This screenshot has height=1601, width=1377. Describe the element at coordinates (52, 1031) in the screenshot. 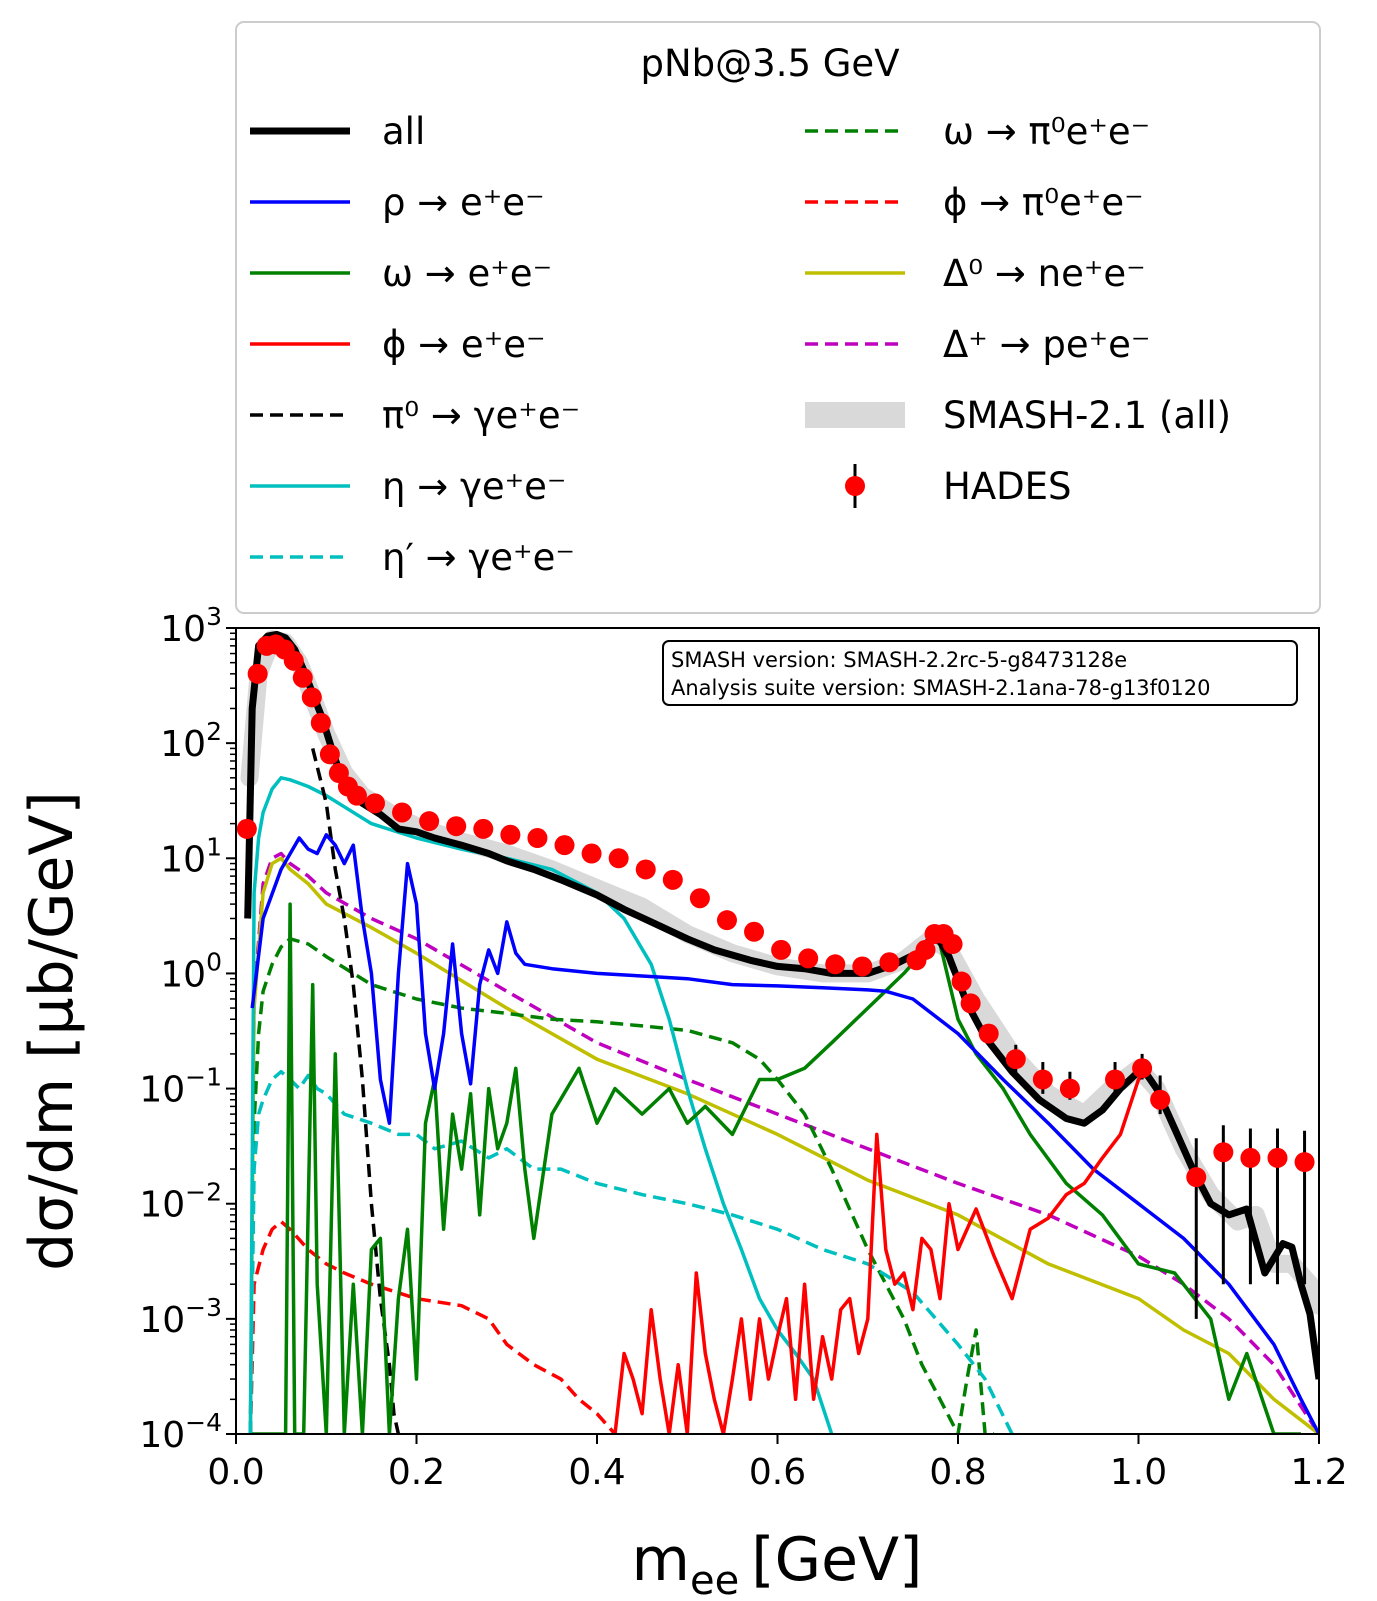

I see `y-axis-label: dσ/dm [μb/GeV]` at that location.